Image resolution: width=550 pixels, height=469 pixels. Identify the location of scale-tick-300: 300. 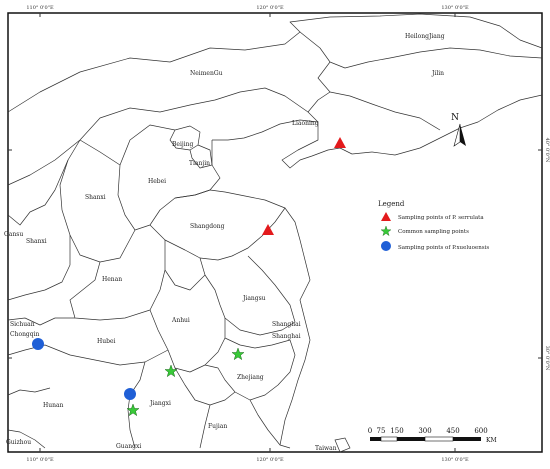
(424, 431).